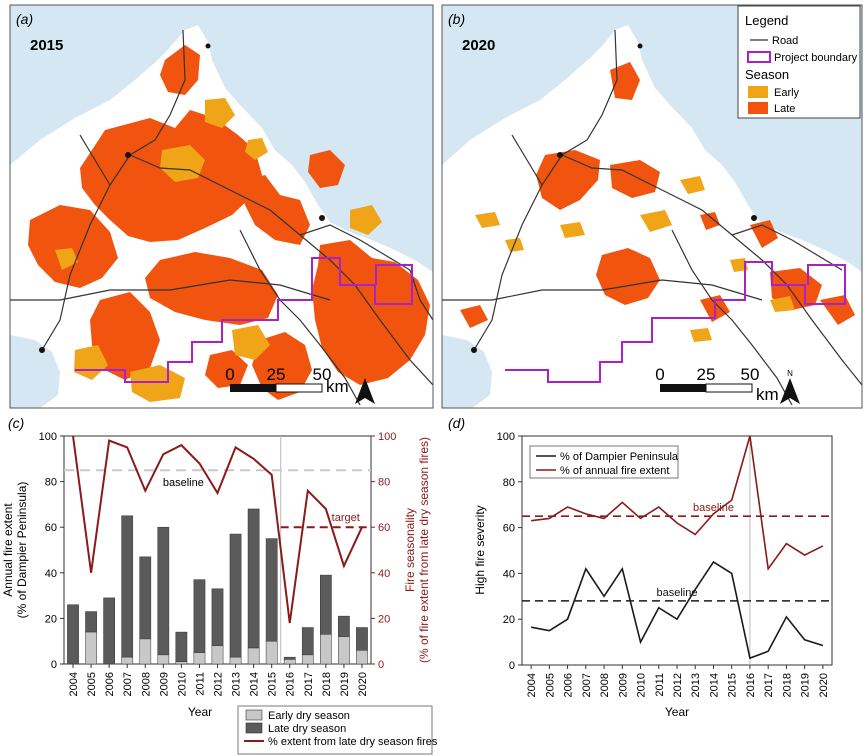  Describe the element at coordinates (326, 649) in the screenshot. I see `bar-early-2018` at that location.